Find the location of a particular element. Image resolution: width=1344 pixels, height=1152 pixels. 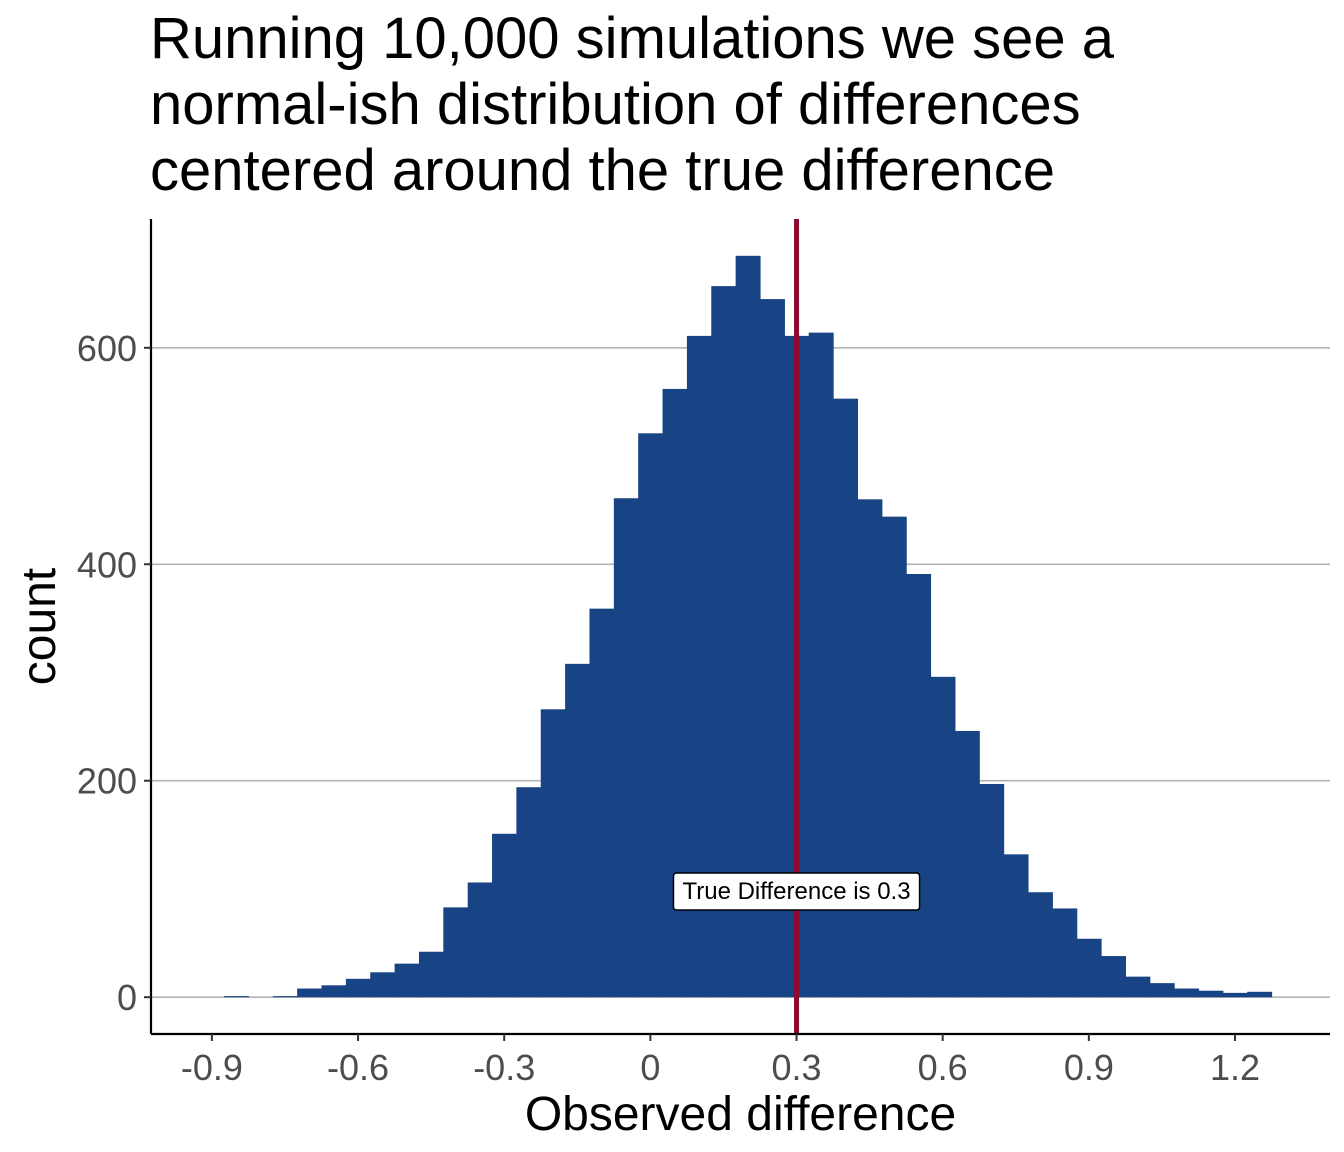

y-tick-label: 600 is located at coordinates (107, 348).